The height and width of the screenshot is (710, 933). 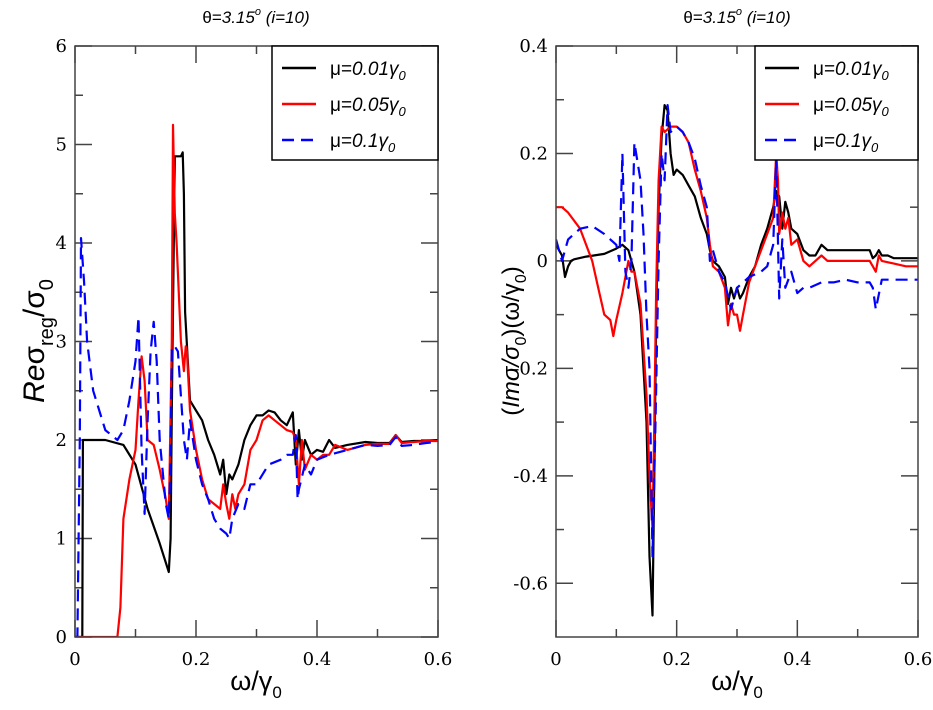 I want to click on ylabel-sub-2: 0, so click(x=521, y=278).